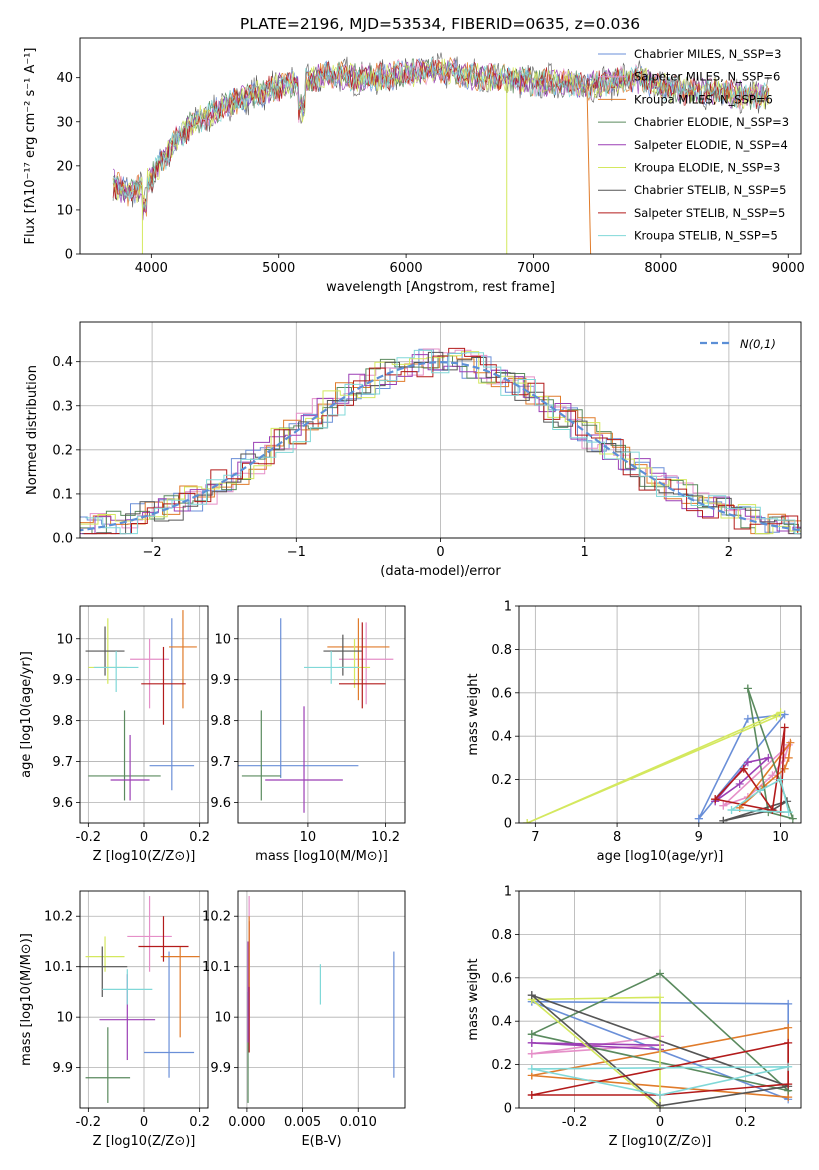 The width and height of the screenshot is (819, 1170). I want to click on y-tick-label: 0.2, so click(501, 1065).